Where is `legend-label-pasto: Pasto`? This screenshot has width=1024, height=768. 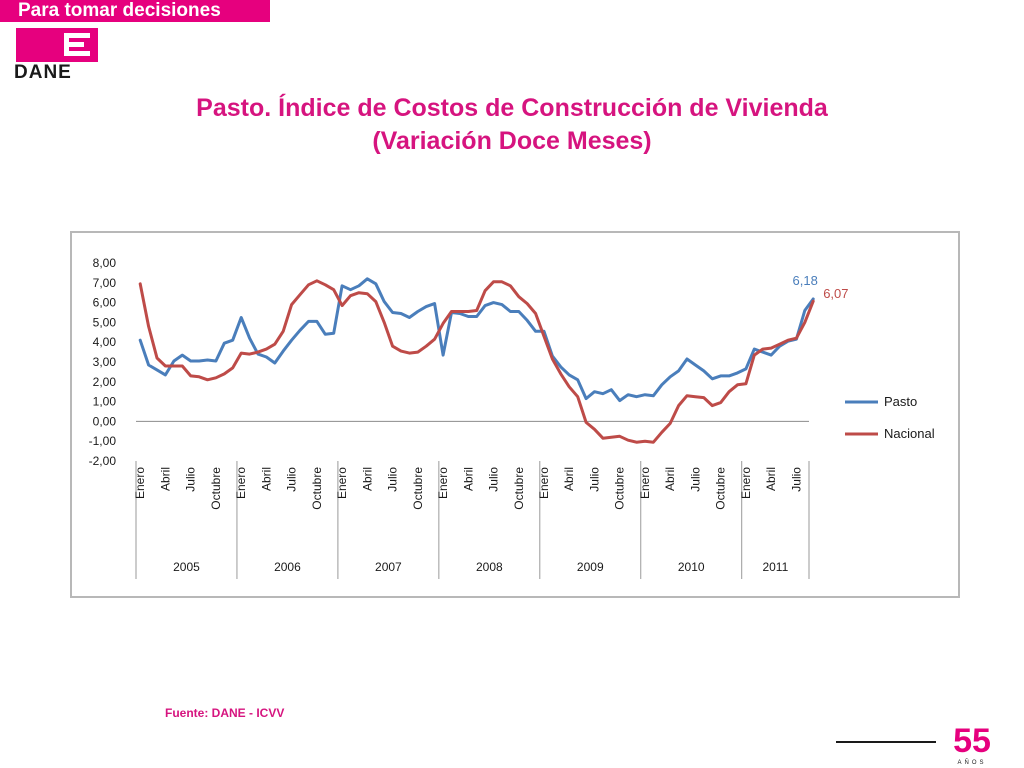 legend-label-pasto: Pasto is located at coordinates (900, 401).